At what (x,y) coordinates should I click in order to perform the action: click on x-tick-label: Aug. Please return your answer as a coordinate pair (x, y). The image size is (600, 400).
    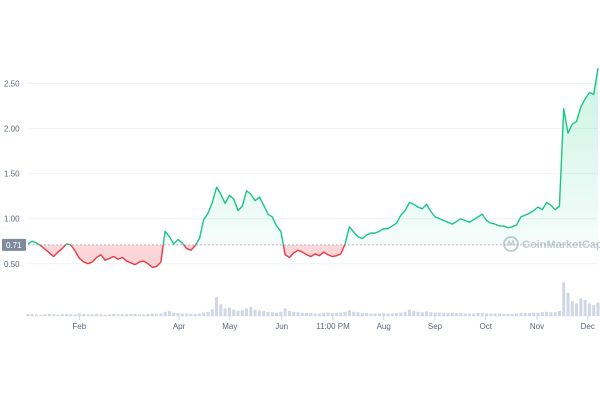
    Looking at the image, I should click on (384, 326).